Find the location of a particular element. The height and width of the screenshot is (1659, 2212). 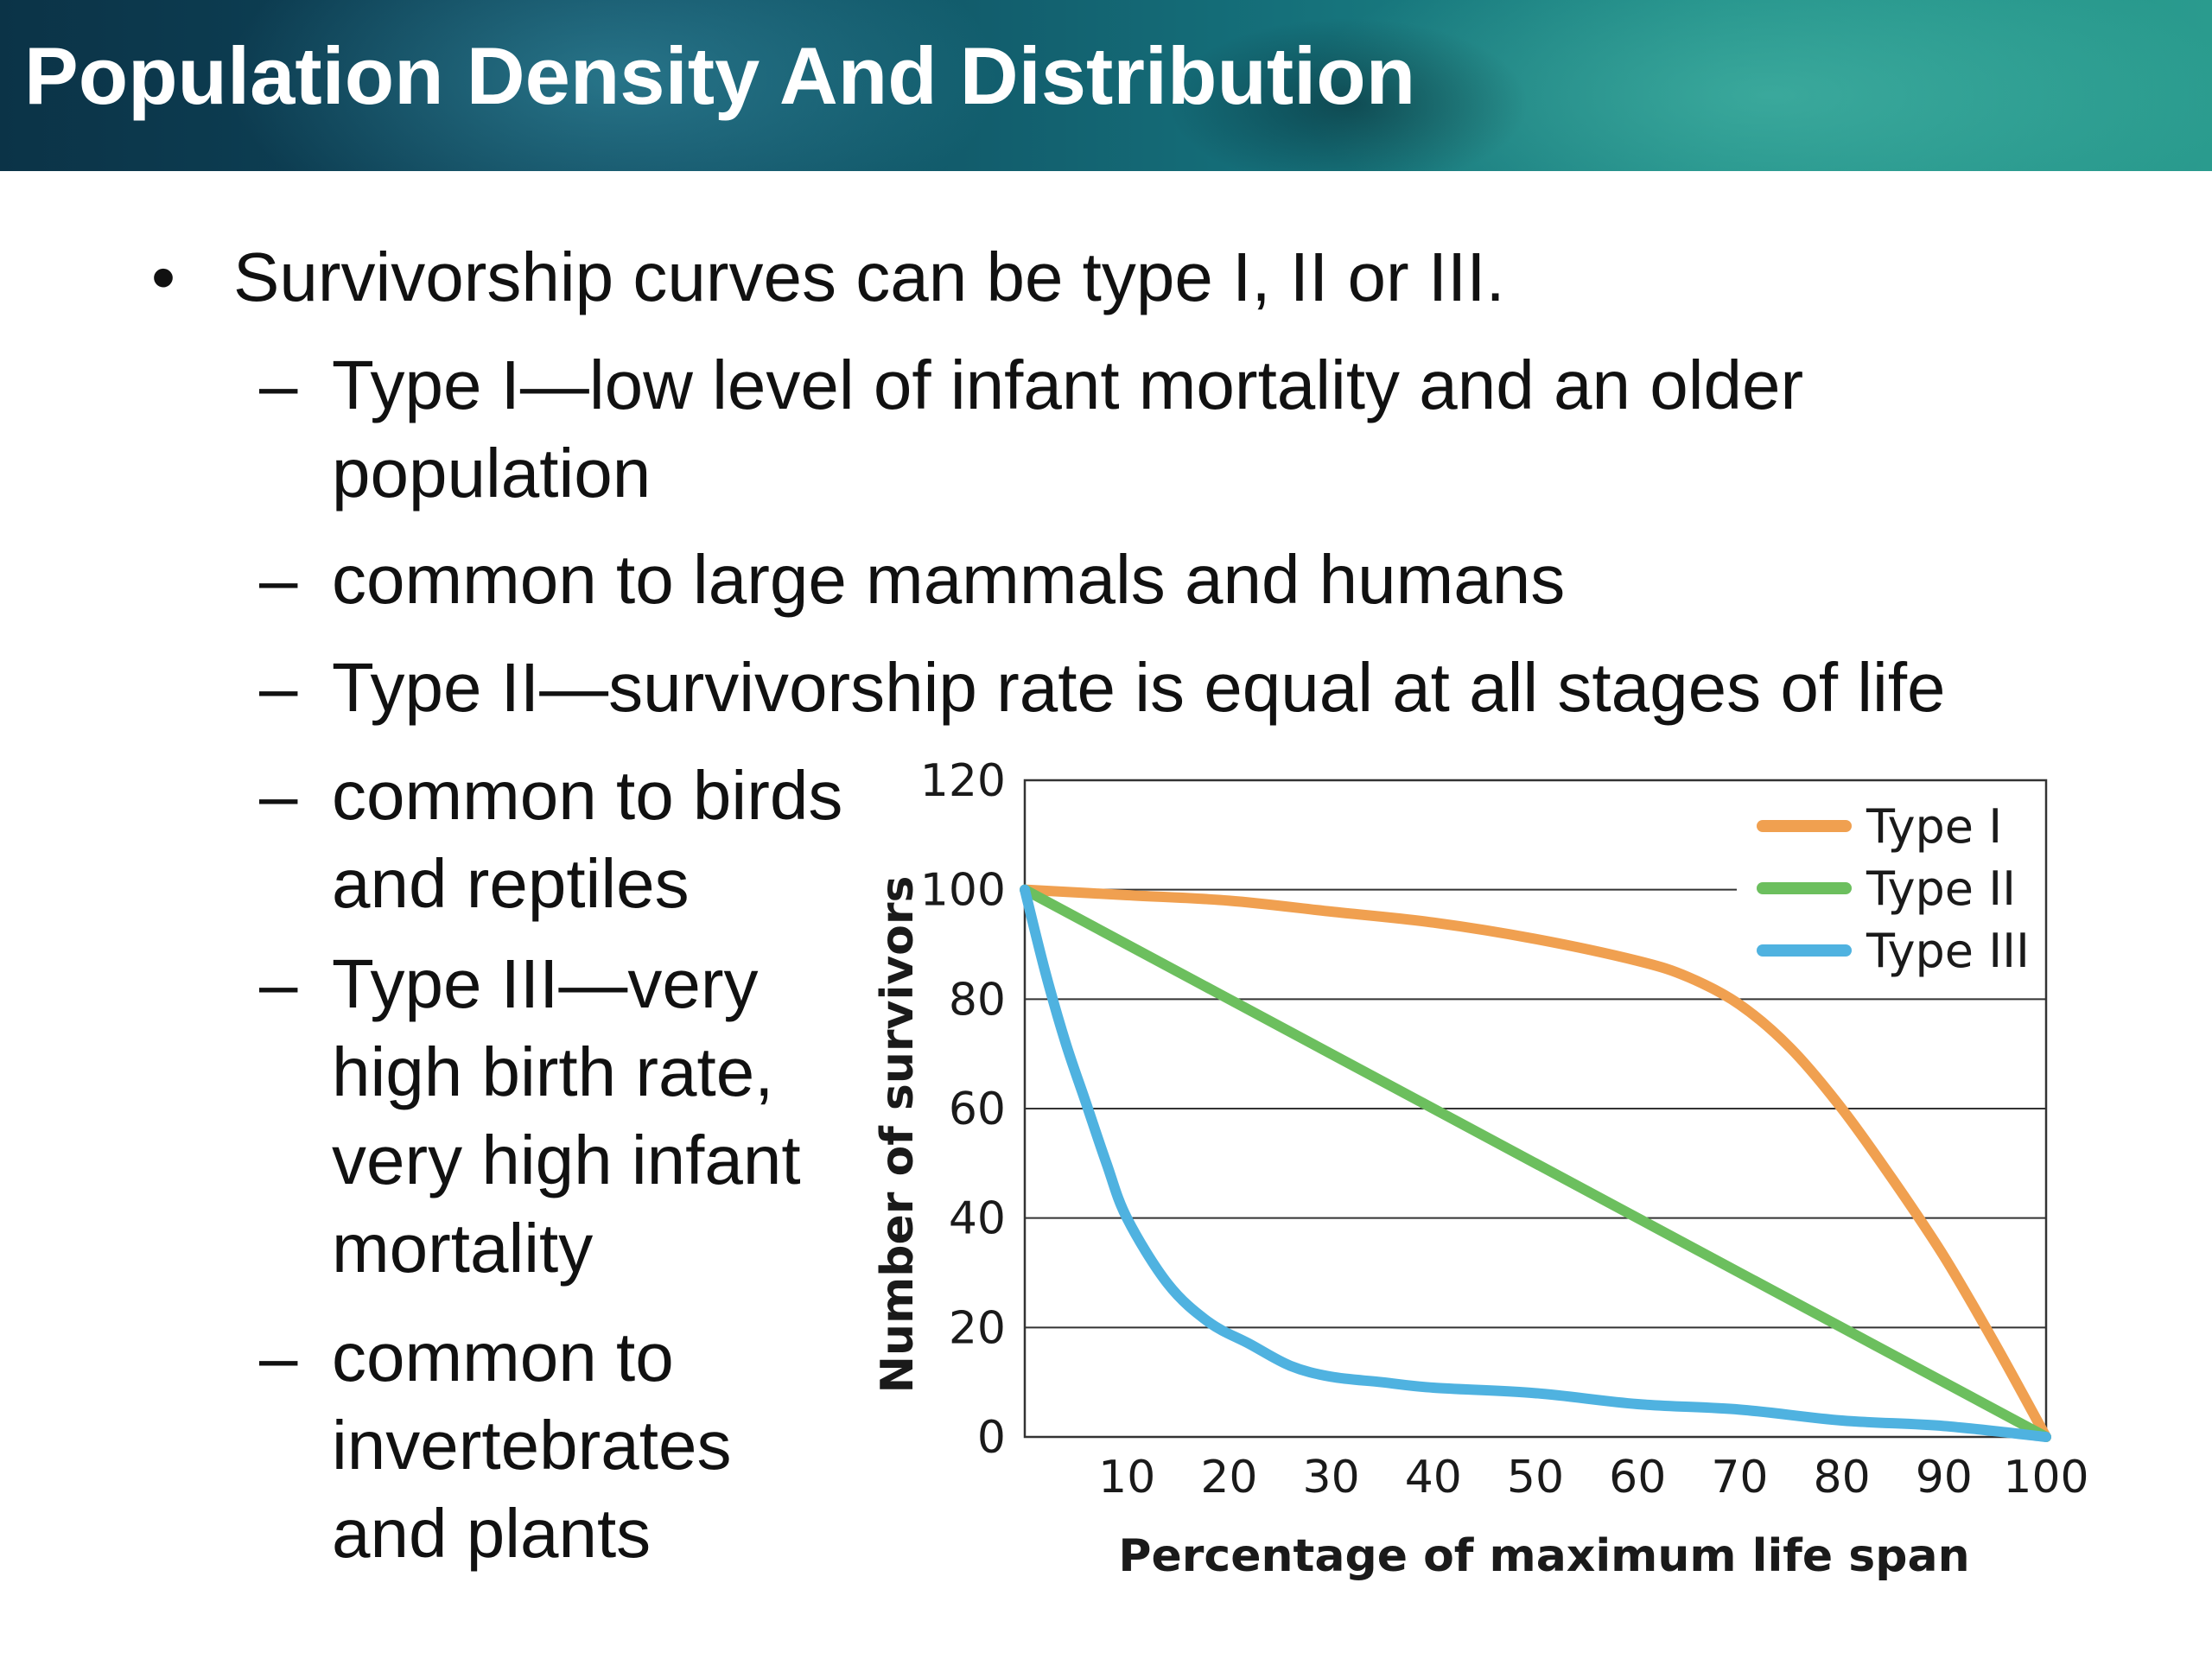

legend-label-type-iii: Type III is located at coordinates (1948, 951).